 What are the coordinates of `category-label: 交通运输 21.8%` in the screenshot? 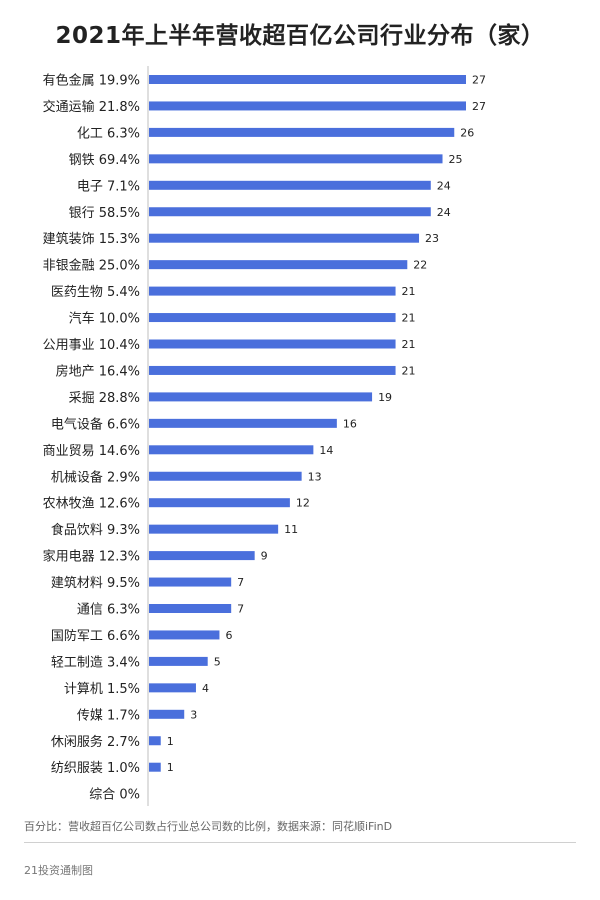 It's located at (91, 107).